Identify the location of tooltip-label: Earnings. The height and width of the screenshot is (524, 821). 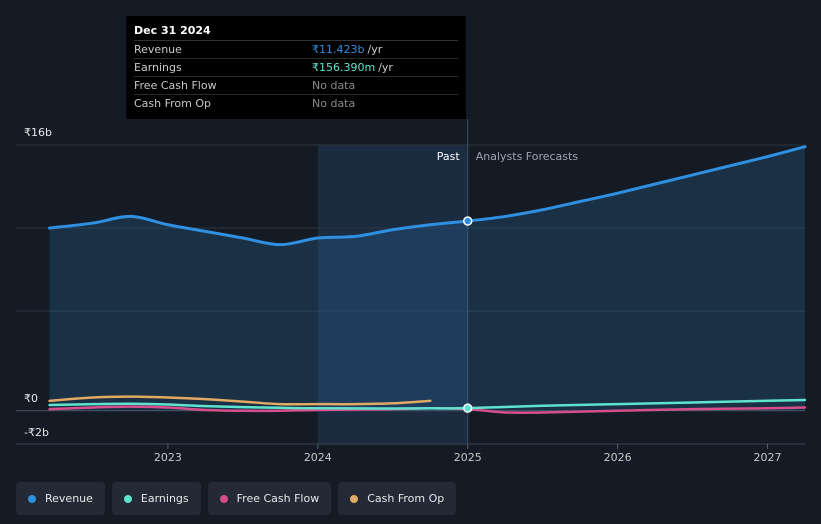
(158, 67).